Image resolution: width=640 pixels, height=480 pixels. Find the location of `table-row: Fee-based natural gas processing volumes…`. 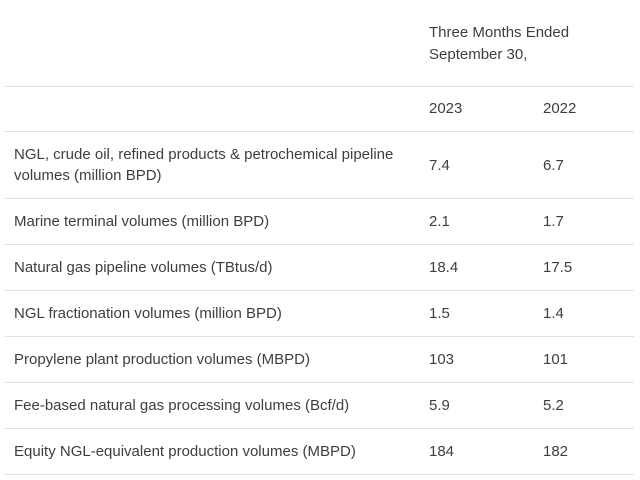

table-row: Fee-based natural gas processing volumes… is located at coordinates (319, 405).